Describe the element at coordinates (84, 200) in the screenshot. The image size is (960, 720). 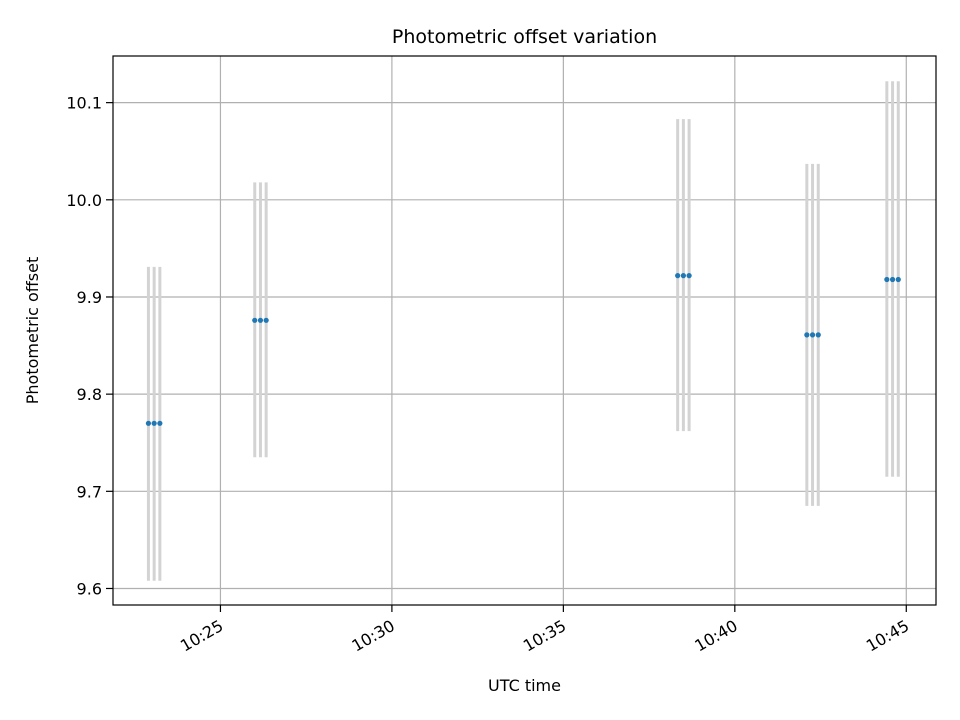
I see `y-tick-label: 10.0` at that location.